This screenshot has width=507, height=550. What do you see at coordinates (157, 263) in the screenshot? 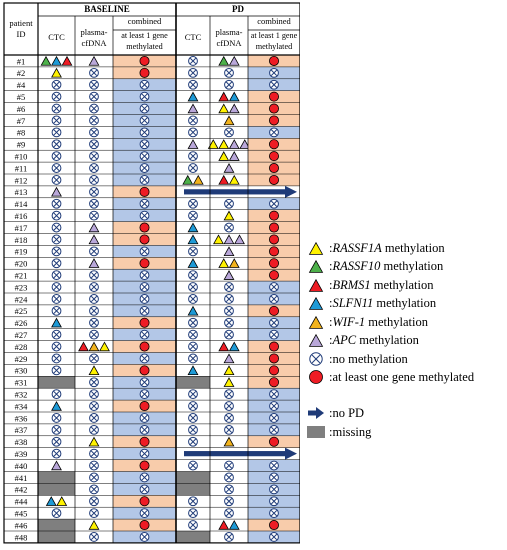
I see `table-row: #20` at bounding box center [157, 263].